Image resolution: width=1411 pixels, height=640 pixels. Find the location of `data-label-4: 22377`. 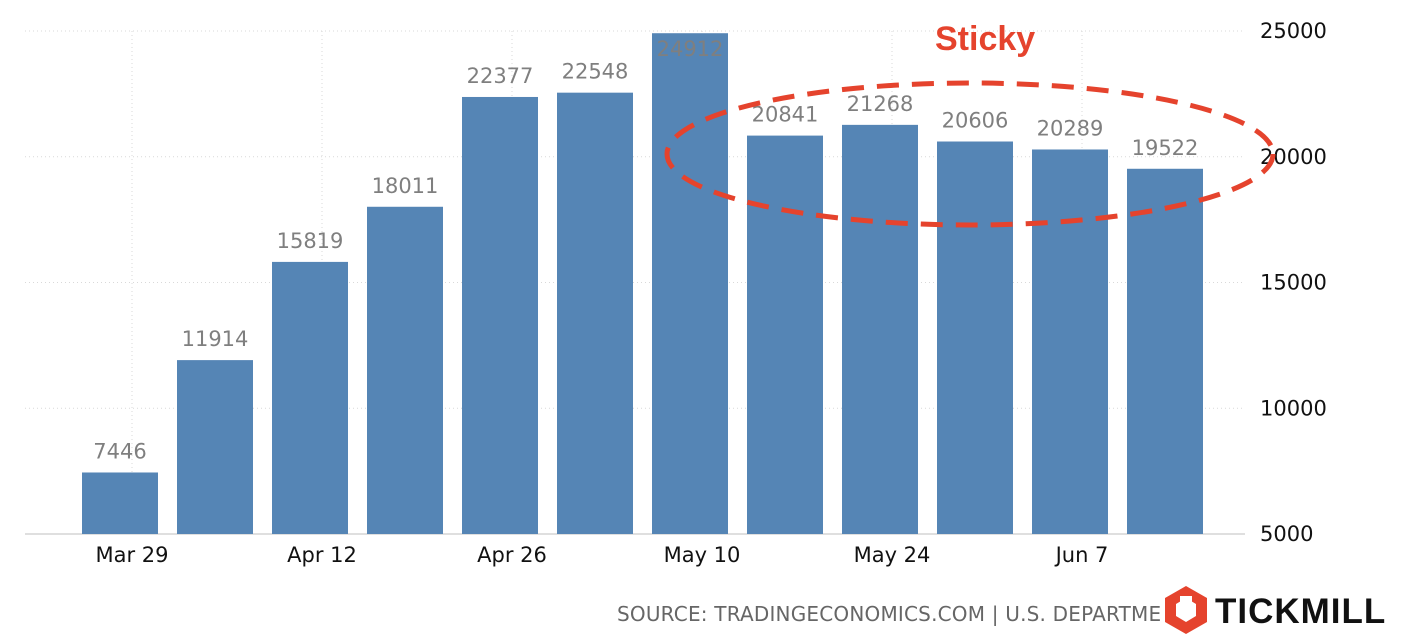

data-label-4: 22377 is located at coordinates (500, 76).